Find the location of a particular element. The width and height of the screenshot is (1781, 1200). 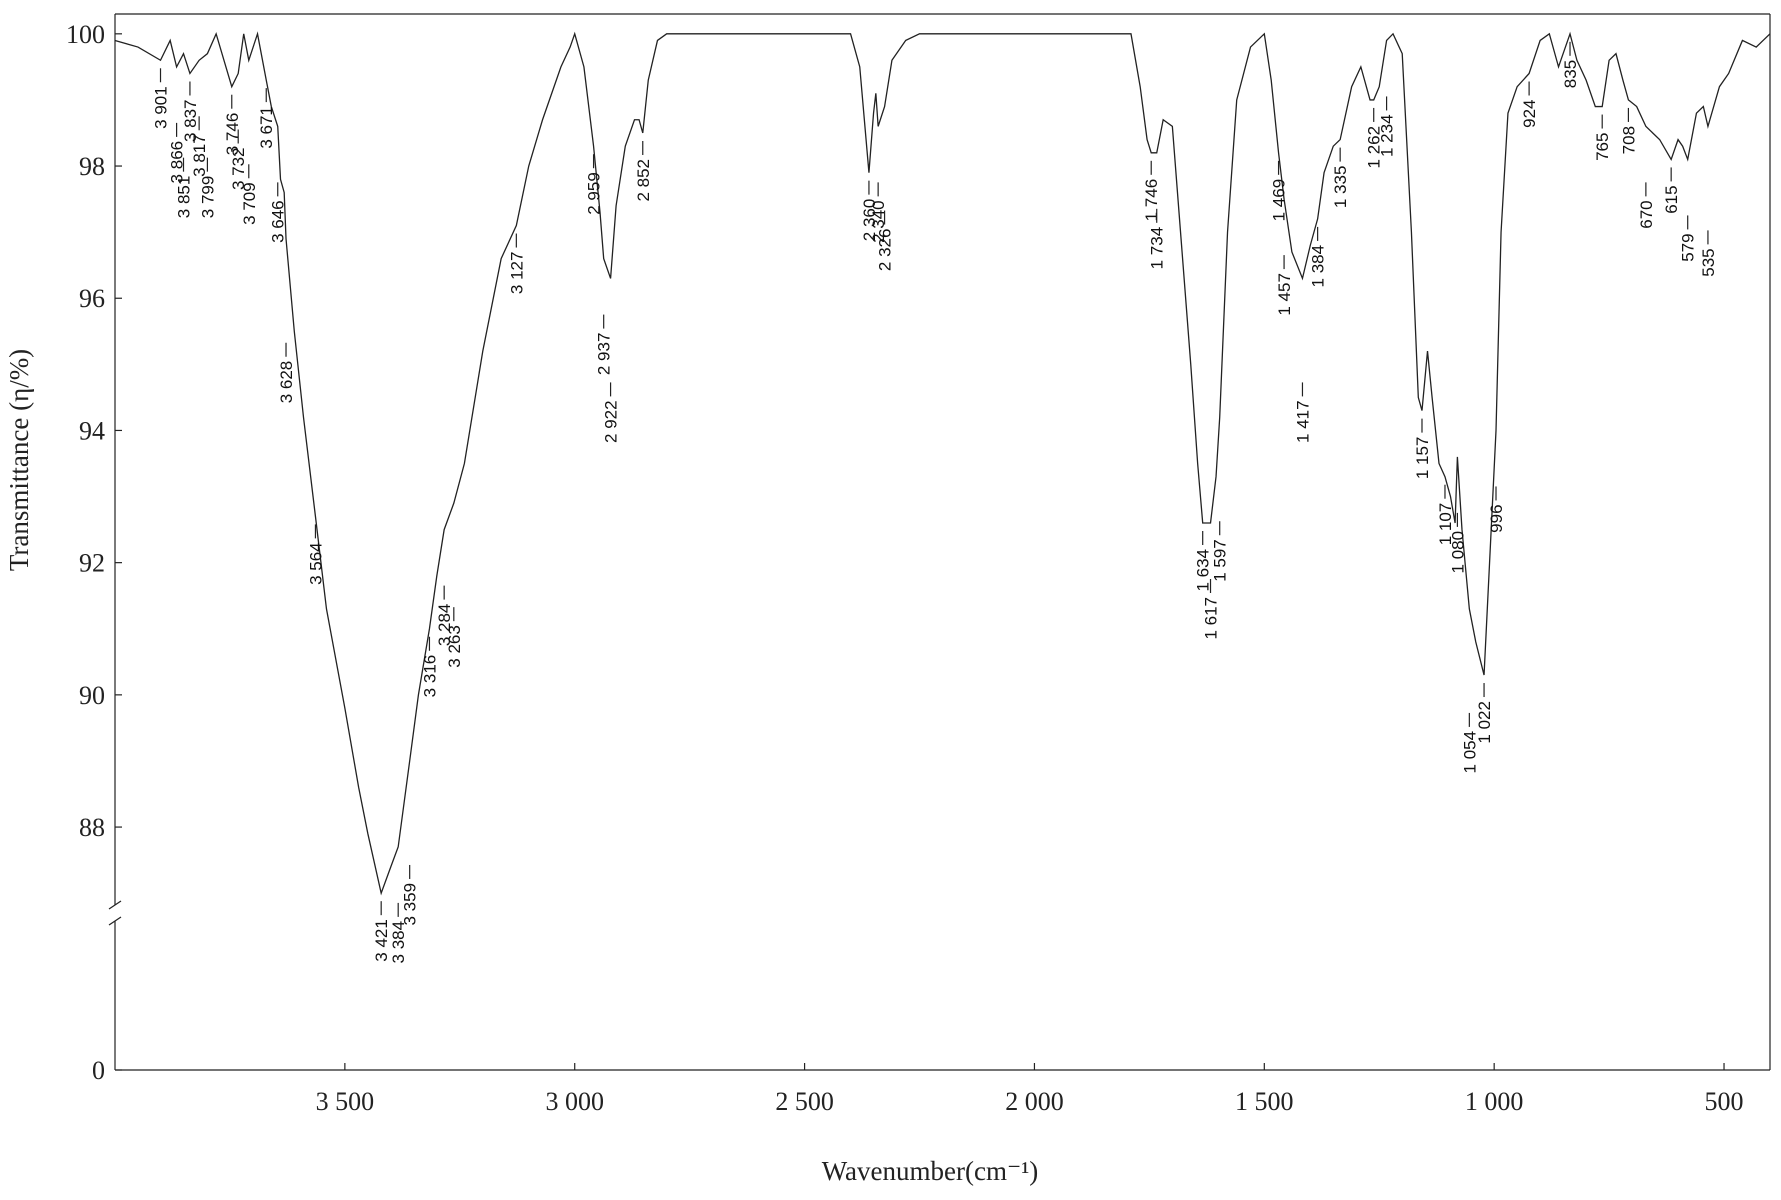

peak-label: 1 384 is located at coordinates (1318, 266).